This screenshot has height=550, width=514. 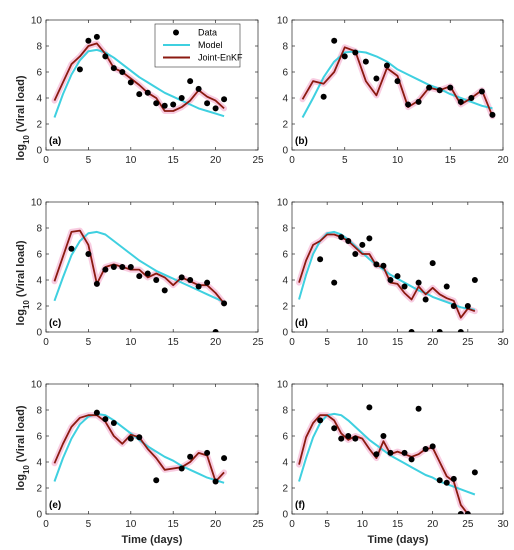 What do you see at coordinates (23, 117) in the screenshot?
I see `ylabel-top: log10 (Viral load)` at bounding box center [23, 117].